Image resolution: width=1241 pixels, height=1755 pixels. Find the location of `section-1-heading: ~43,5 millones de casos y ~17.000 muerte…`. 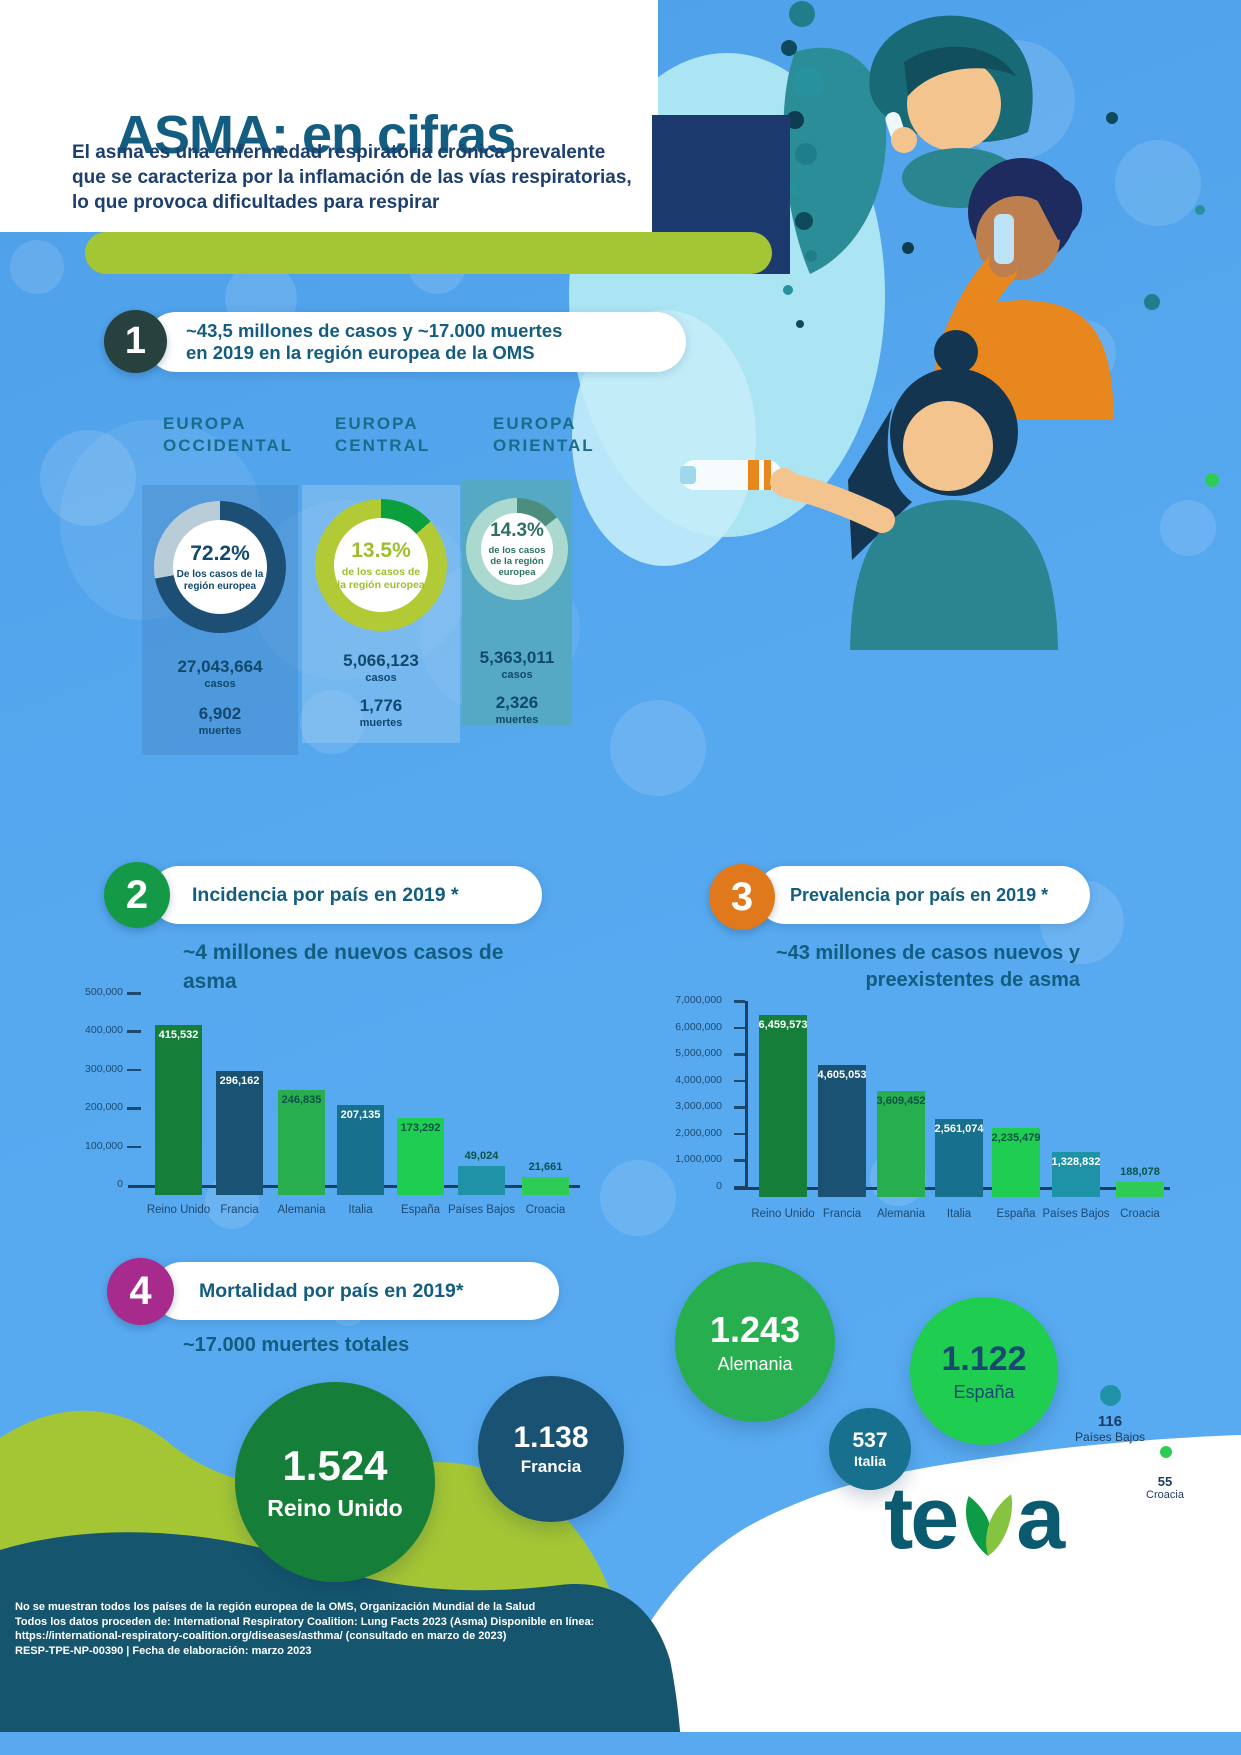

section-1-heading: ~43,5 millones de casos y ~17.000 muerte… is located at coordinates (416, 342).